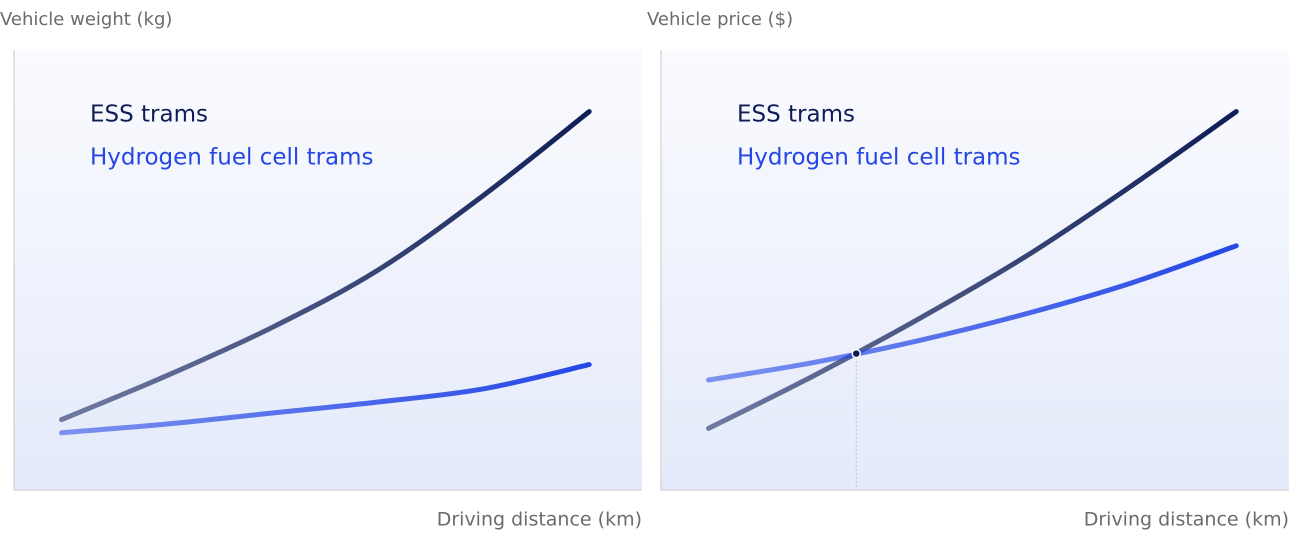  I want to click on chart-title: Vehicle weight (kg), so click(86, 19).